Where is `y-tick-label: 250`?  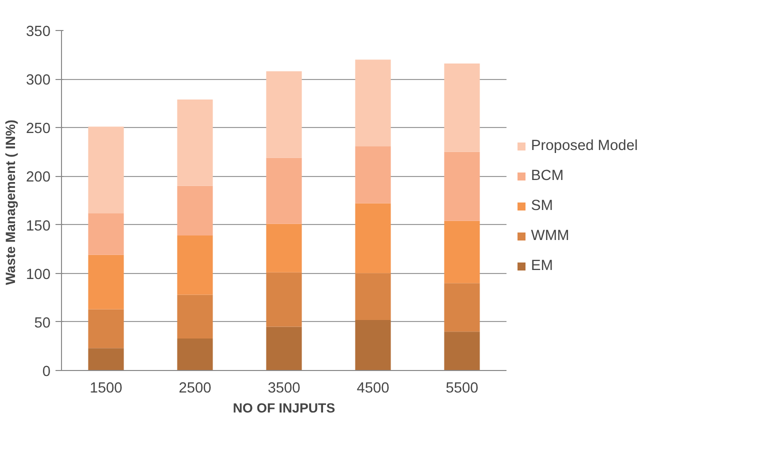
y-tick-label: 250 is located at coordinates (38, 129).